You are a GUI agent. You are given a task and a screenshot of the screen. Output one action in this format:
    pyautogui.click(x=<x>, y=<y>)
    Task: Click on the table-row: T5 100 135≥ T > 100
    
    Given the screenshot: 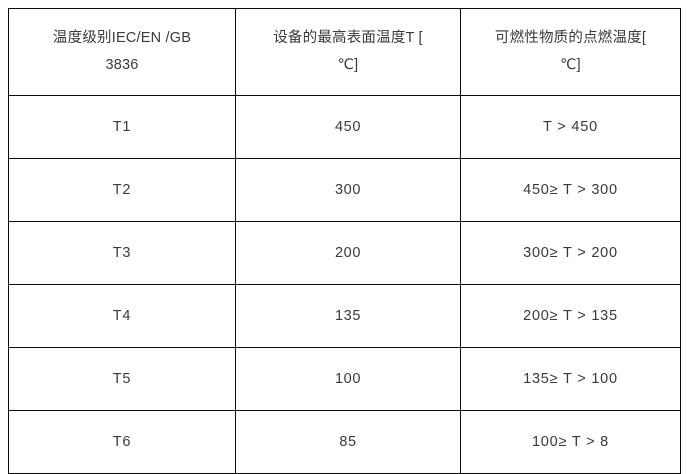 What is the action you would take?
    pyautogui.click(x=344, y=379)
    